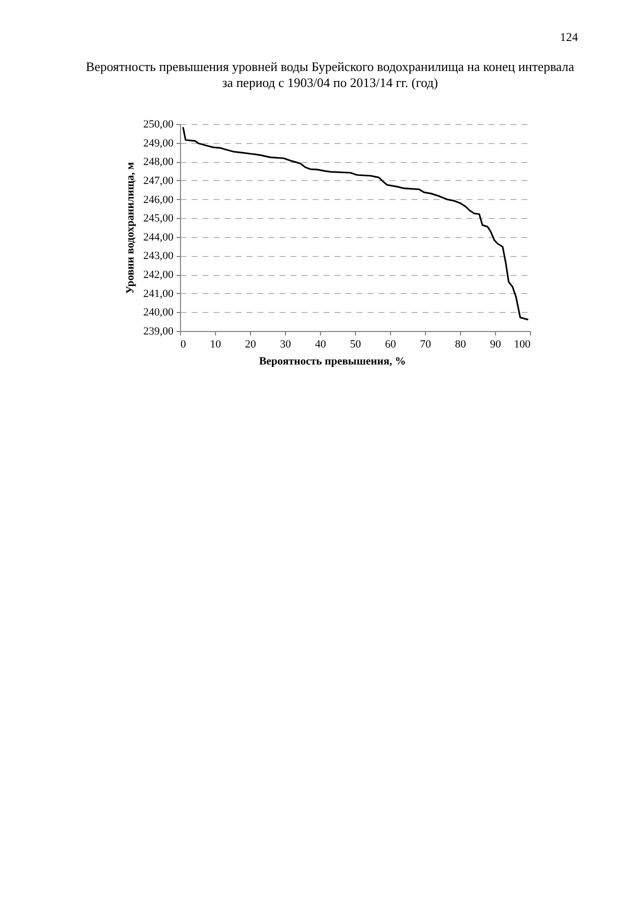 This screenshot has height=905, width=640. Describe the element at coordinates (330, 74) in the screenshot. I see `chart-title: Вероятность превышения уровней воды Бурейского водохранилища на конец интервала за период с 1903/04 по 2013/14 гг. (год)` at that location.